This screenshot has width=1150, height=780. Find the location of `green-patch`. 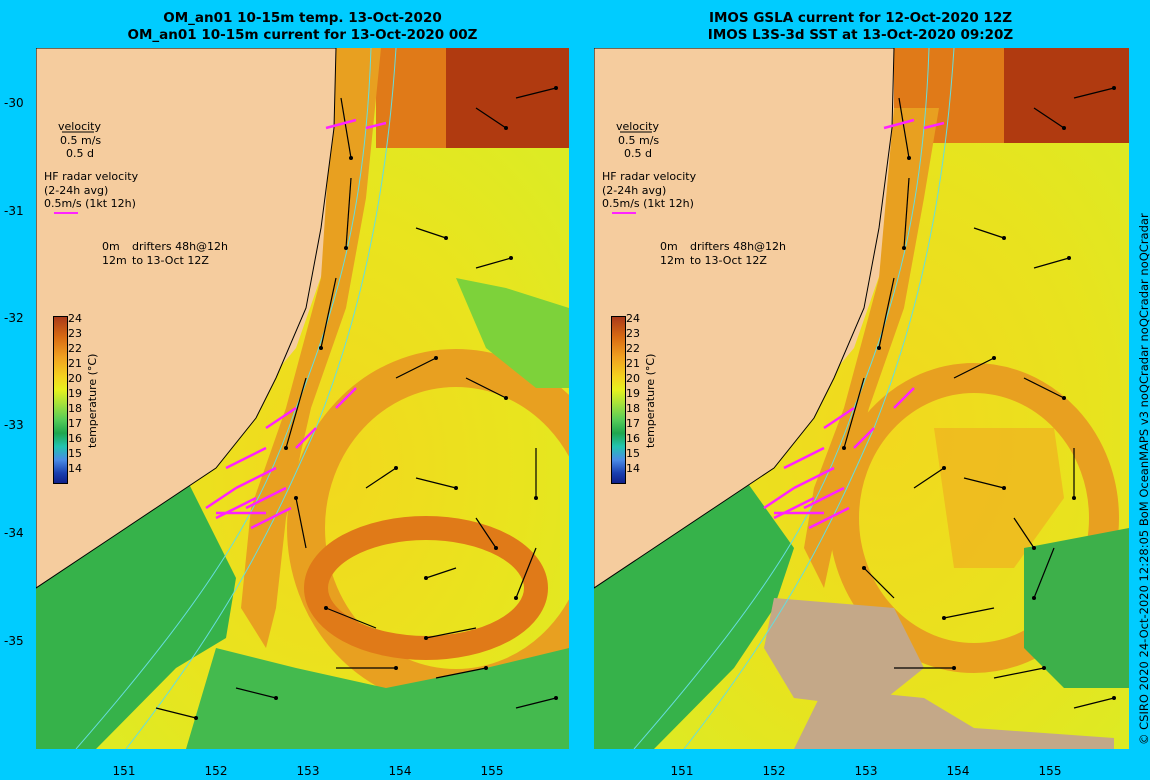

green-patch is located at coordinates (512, 333).